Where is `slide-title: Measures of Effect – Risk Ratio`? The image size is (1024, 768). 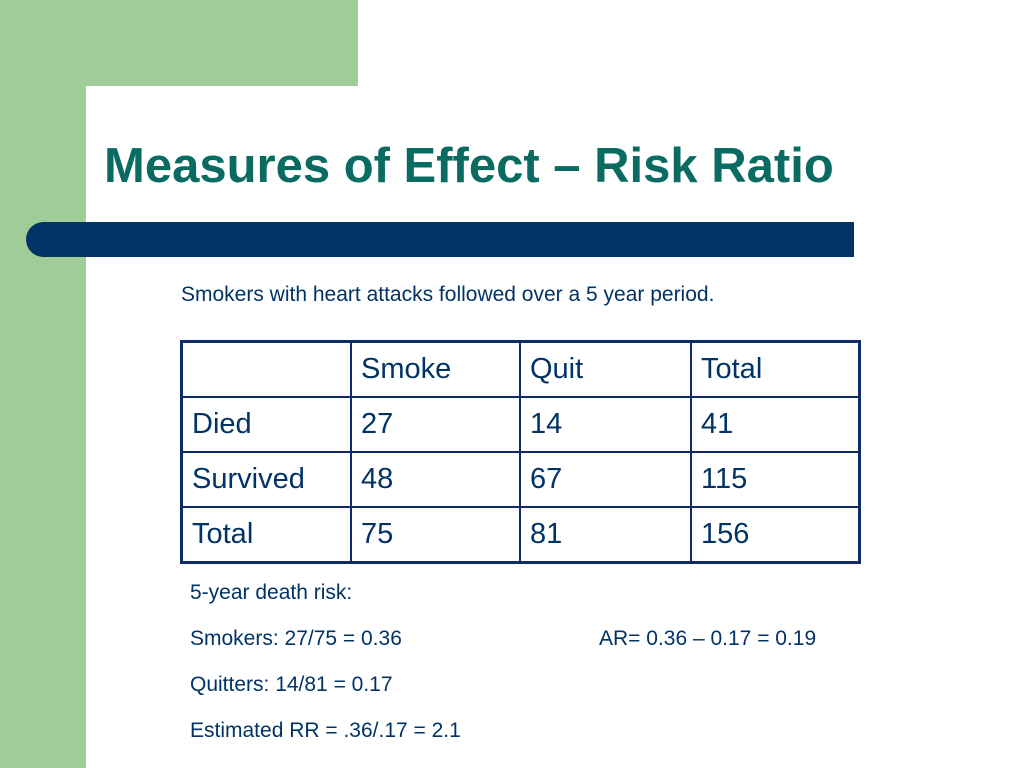
slide-title: Measures of Effect – Risk Ratio is located at coordinates (469, 166).